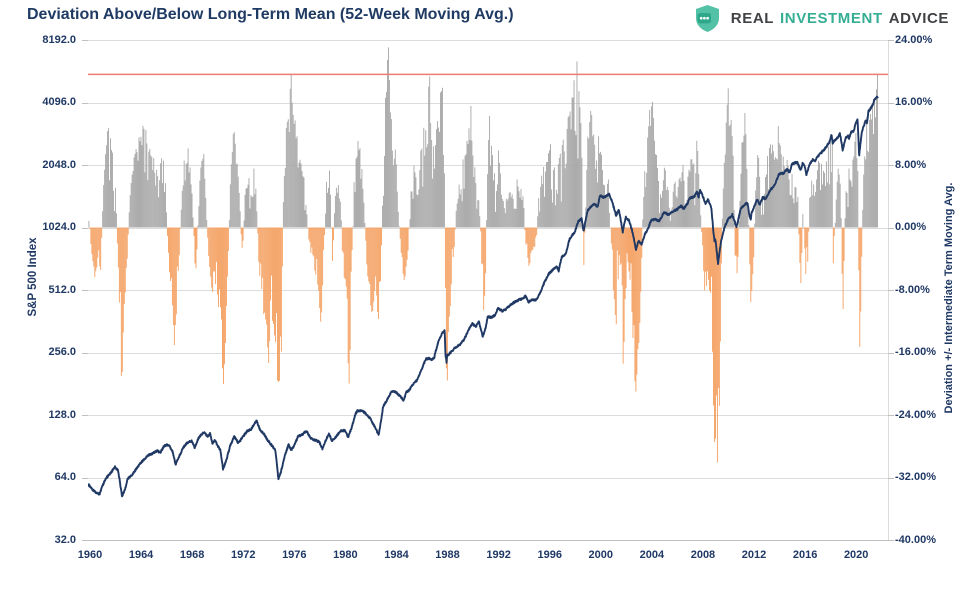 Image resolution: width=969 pixels, height=599 pixels. Describe the element at coordinates (90, 555) in the screenshot. I see `x-axis-tick-1960: 1960` at that location.